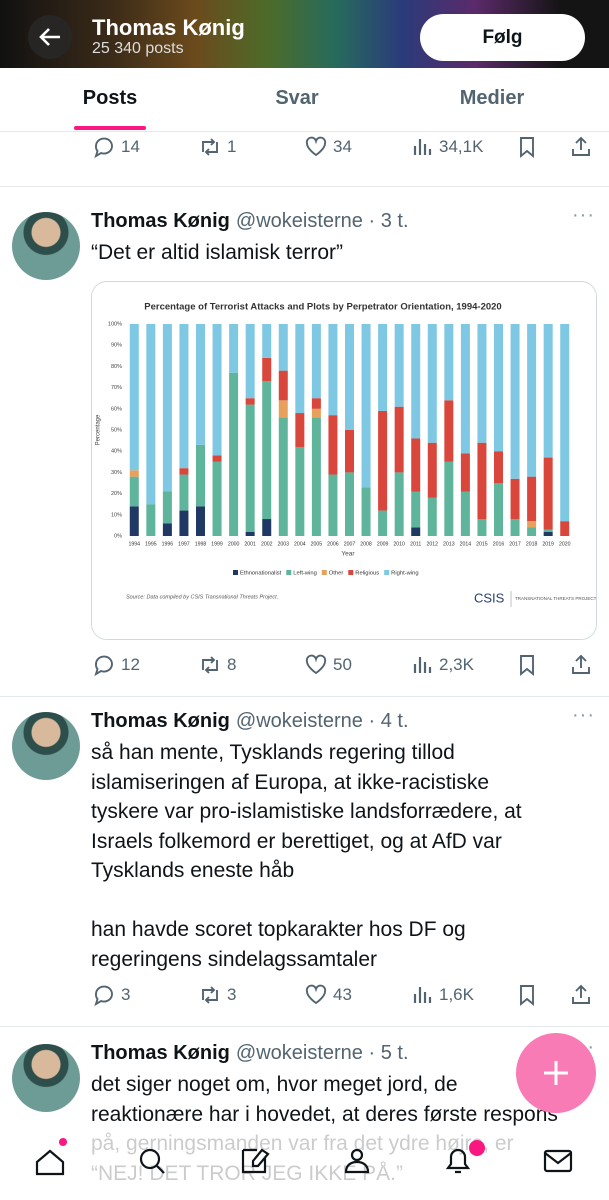 The width and height of the screenshot is (609, 1200). What do you see at coordinates (548, 544) in the screenshot?
I see `x-tick-label: 2019` at bounding box center [548, 544].